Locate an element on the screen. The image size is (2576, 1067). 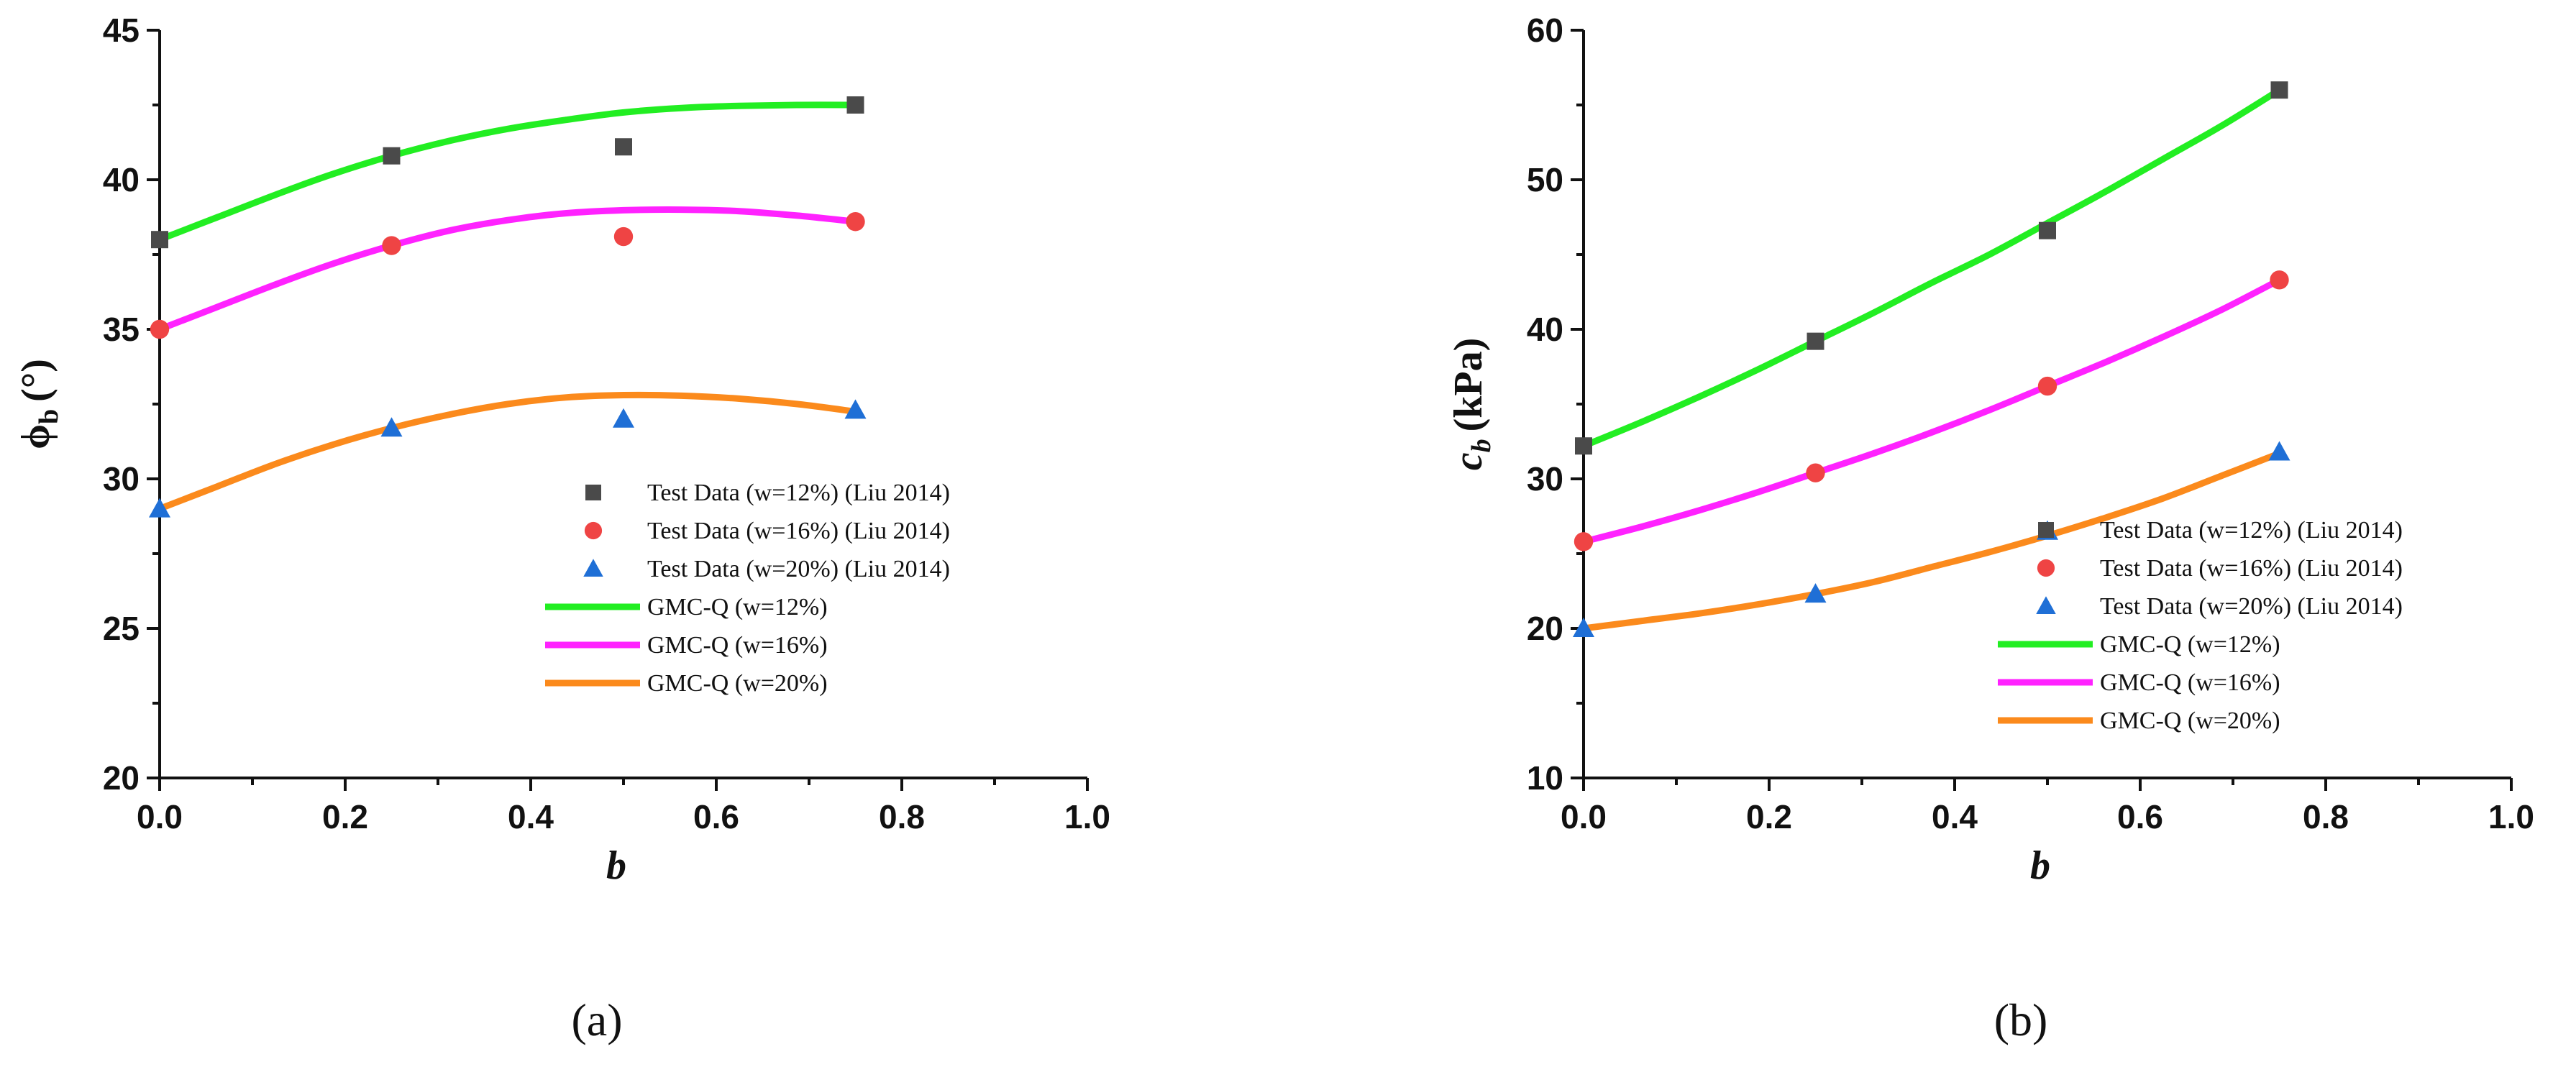
y-axis-label: ϕb (°) is located at coordinates (39, 404).